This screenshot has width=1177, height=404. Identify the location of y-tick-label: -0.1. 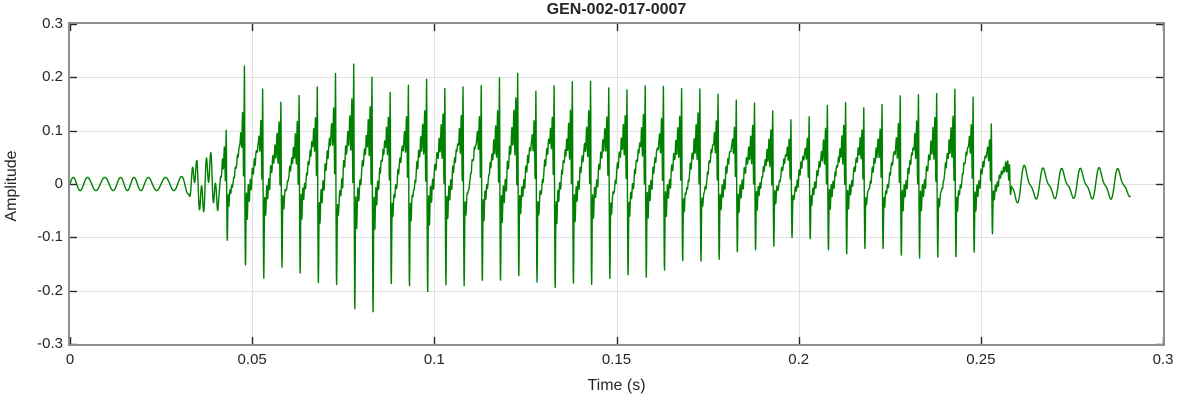
(50, 237).